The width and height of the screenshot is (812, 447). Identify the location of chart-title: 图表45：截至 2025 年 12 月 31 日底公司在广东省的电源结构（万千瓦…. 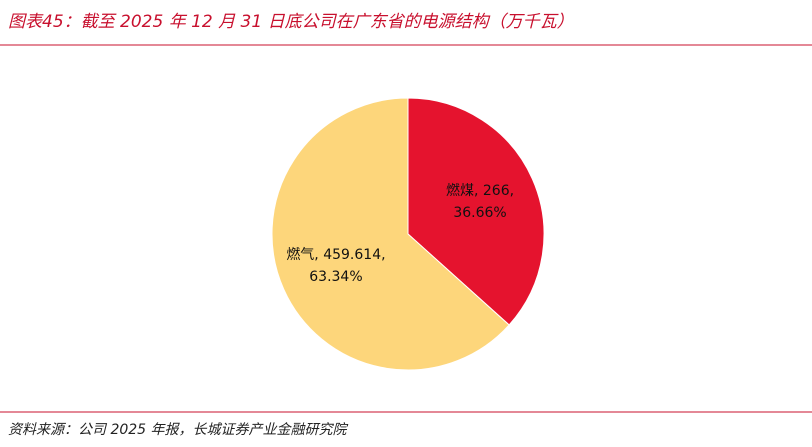
(291, 22).